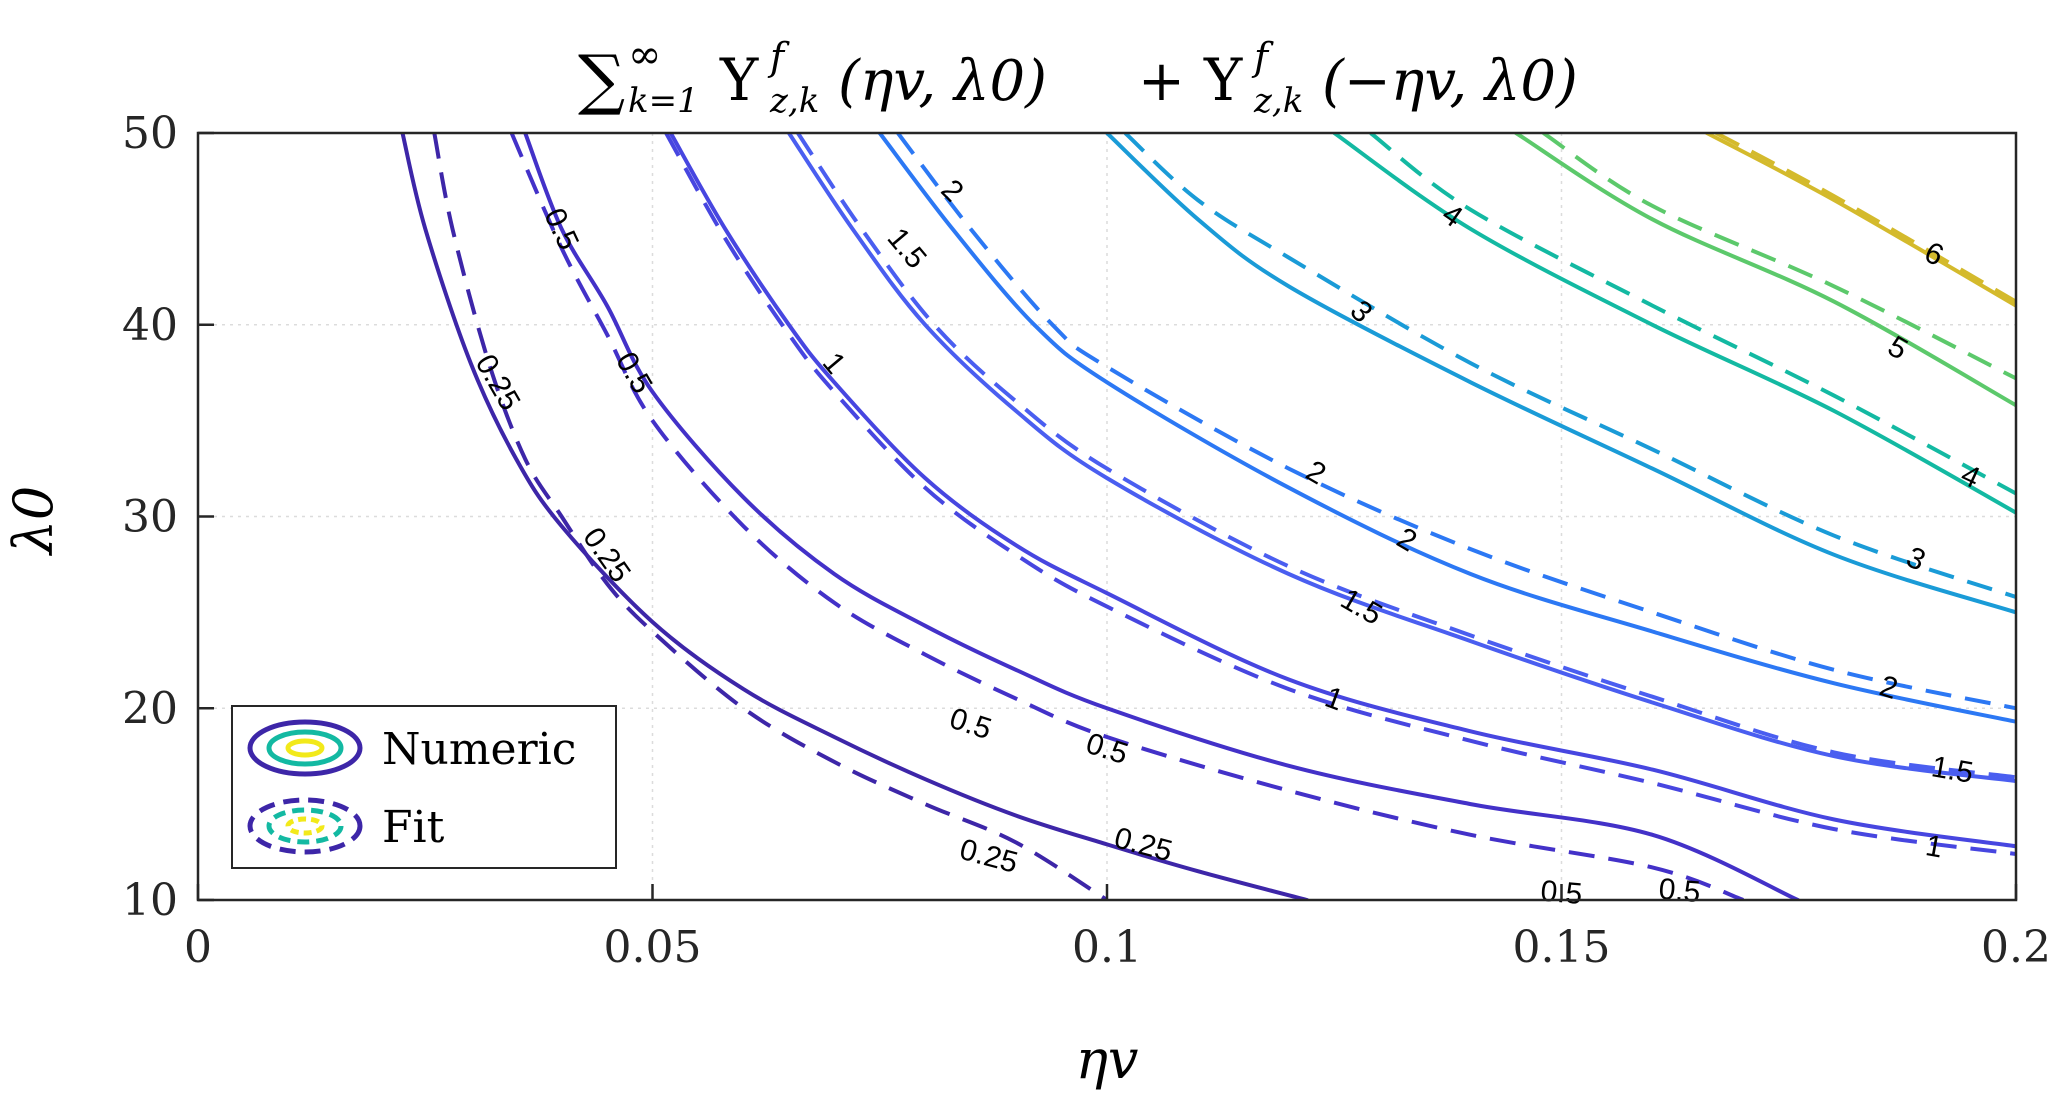 Image resolution: width=2067 pixels, height=1102 pixels. I want to click on title-upsilon-2: Υ, so click(1223, 80).